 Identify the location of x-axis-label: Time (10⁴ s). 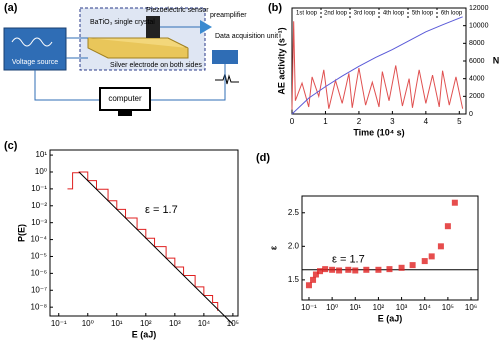
(378, 132).